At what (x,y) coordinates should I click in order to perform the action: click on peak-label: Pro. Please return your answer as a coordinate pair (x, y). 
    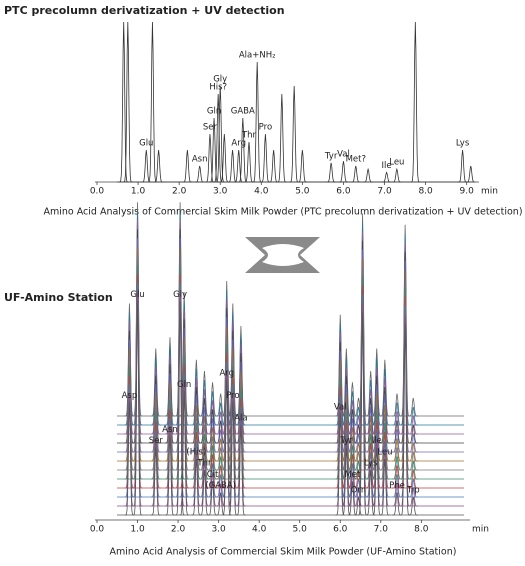
    Looking at the image, I should click on (233, 396).